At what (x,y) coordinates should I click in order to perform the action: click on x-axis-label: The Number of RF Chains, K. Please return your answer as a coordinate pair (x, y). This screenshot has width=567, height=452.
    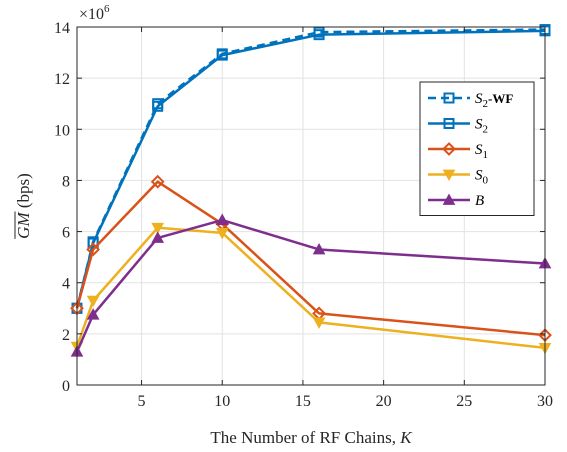
    Looking at the image, I should click on (311, 437).